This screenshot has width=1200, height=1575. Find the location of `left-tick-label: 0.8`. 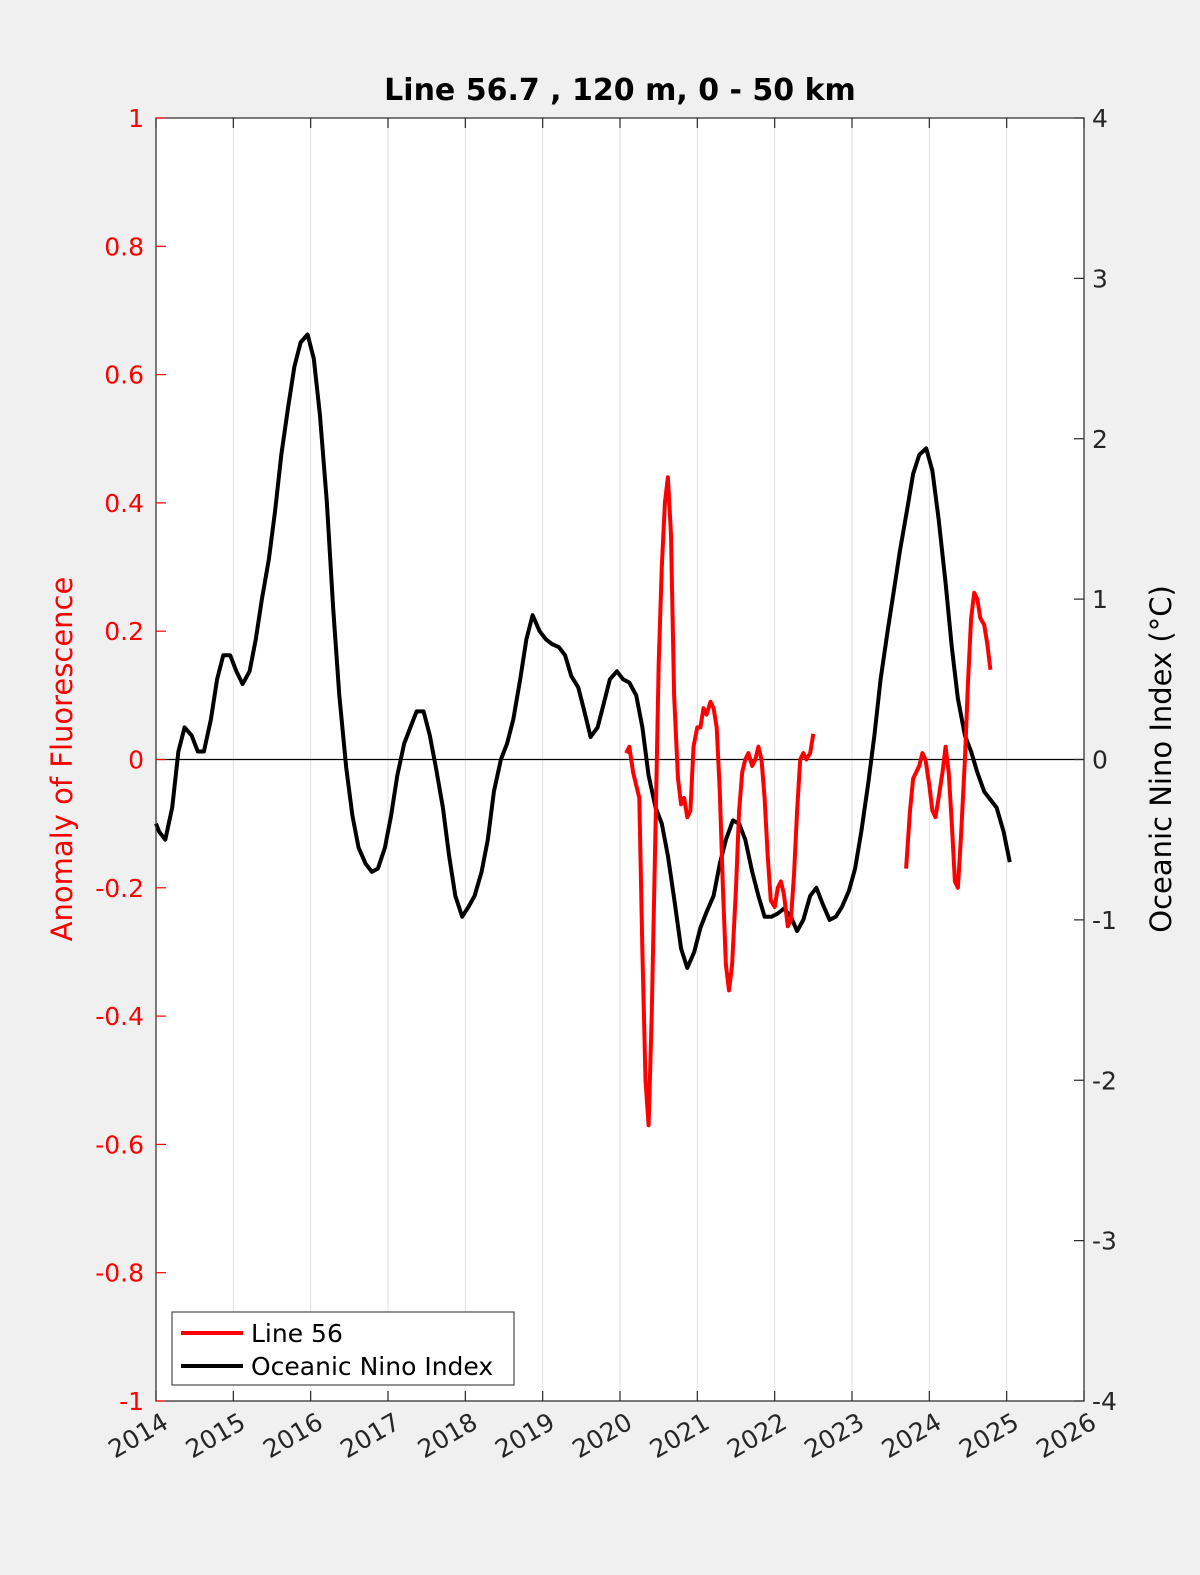

left-tick-label: 0.8 is located at coordinates (124, 246).